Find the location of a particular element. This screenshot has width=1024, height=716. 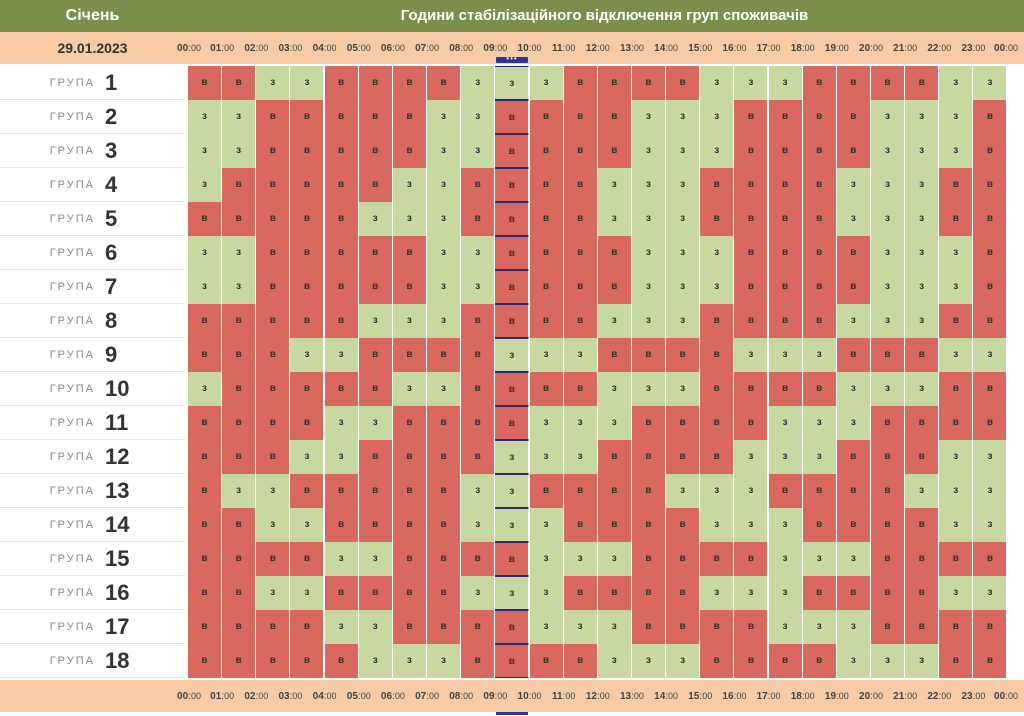

group-label: ГРУПА 8 is located at coordinates (92, 321).